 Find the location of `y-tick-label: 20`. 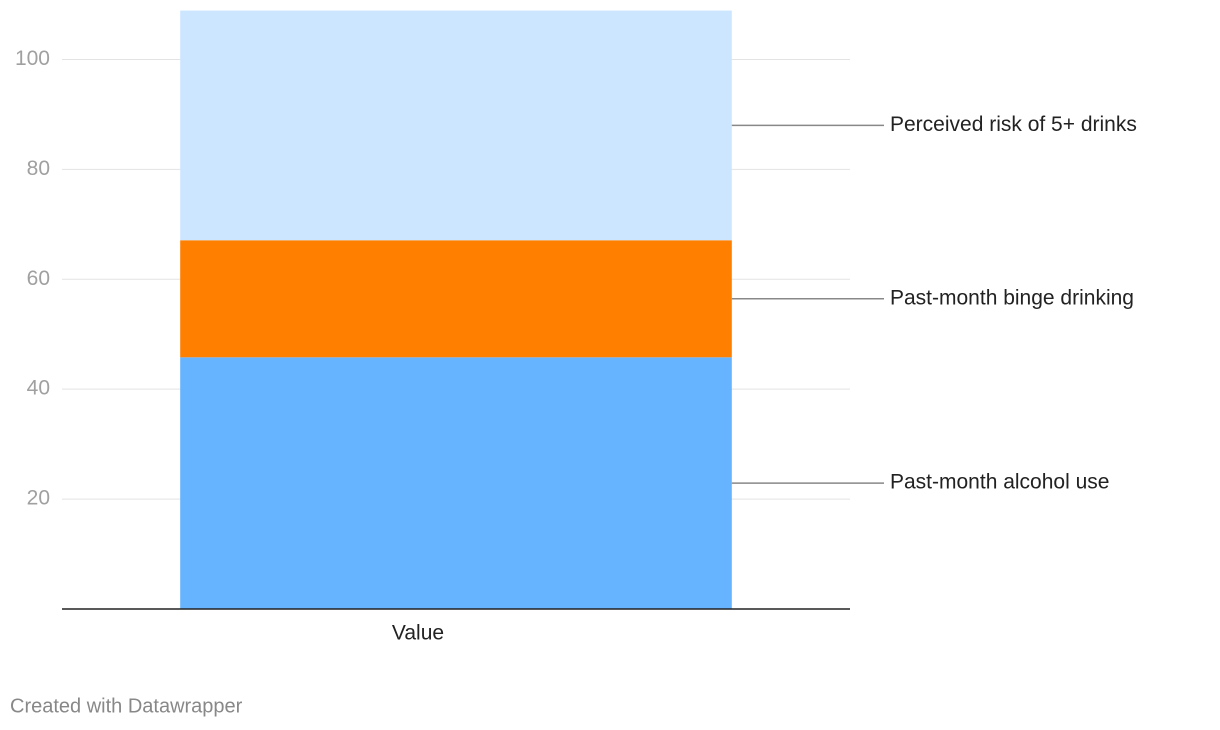

y-tick-label: 20 is located at coordinates (38, 498).